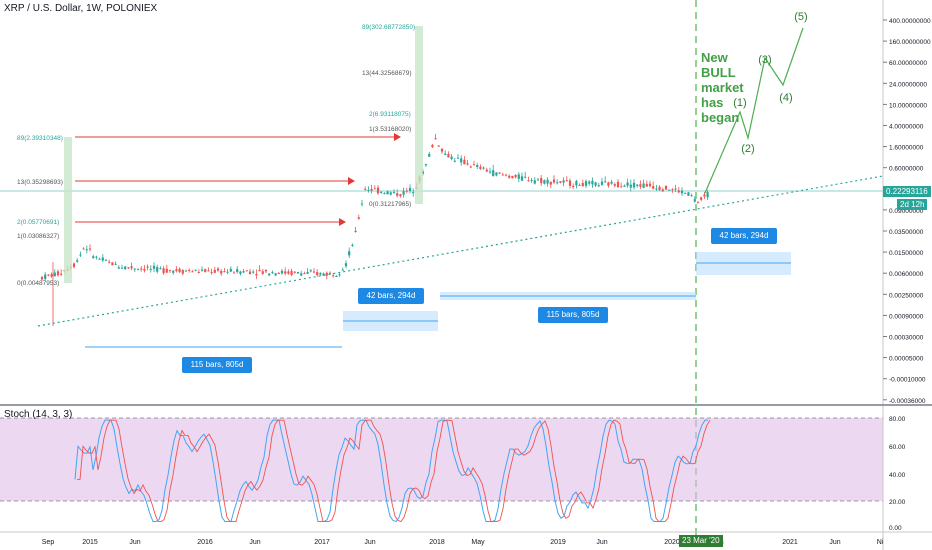  Describe the element at coordinates (712, 102) in the screenshot. I see `annotation-text: has` at that location.